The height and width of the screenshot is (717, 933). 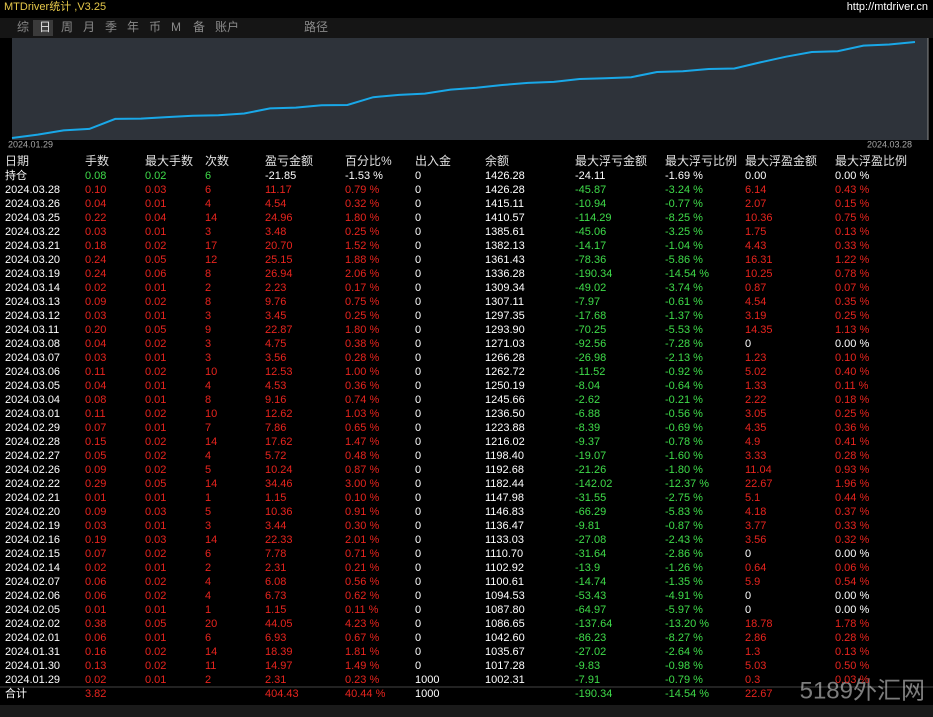 I want to click on column-header: 余额, so click(x=497, y=160).